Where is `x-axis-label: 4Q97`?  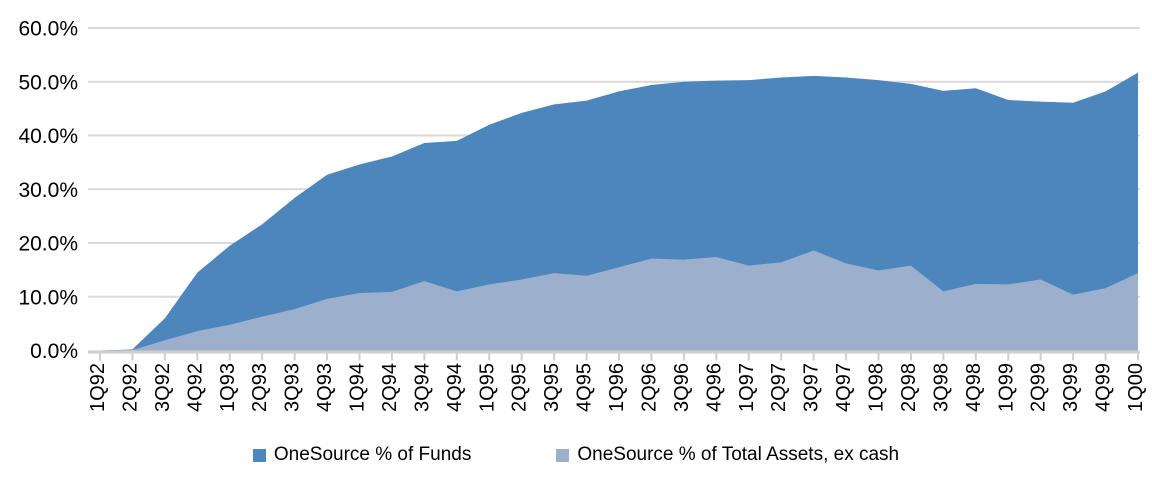 x-axis-label: 4Q97 is located at coordinates (844, 387).